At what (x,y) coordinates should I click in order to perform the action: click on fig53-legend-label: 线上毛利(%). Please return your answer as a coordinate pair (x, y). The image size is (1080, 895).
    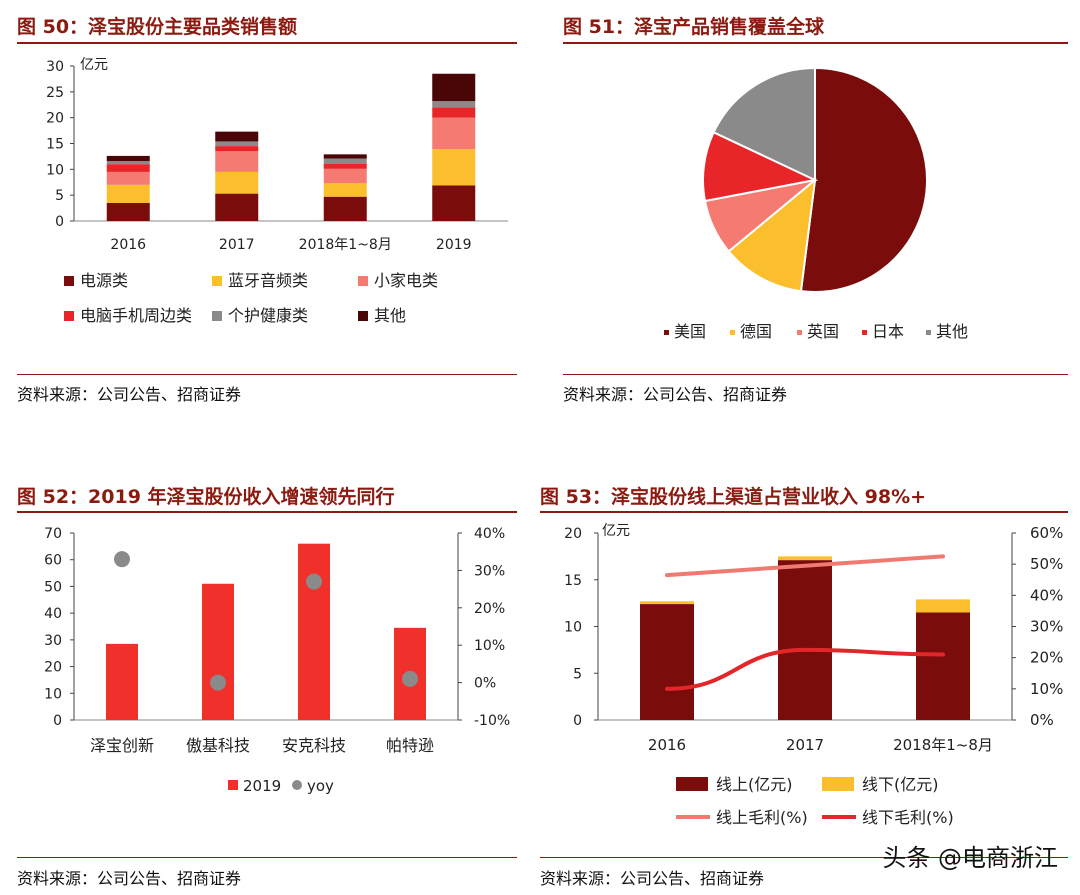
    Looking at the image, I should click on (762, 817).